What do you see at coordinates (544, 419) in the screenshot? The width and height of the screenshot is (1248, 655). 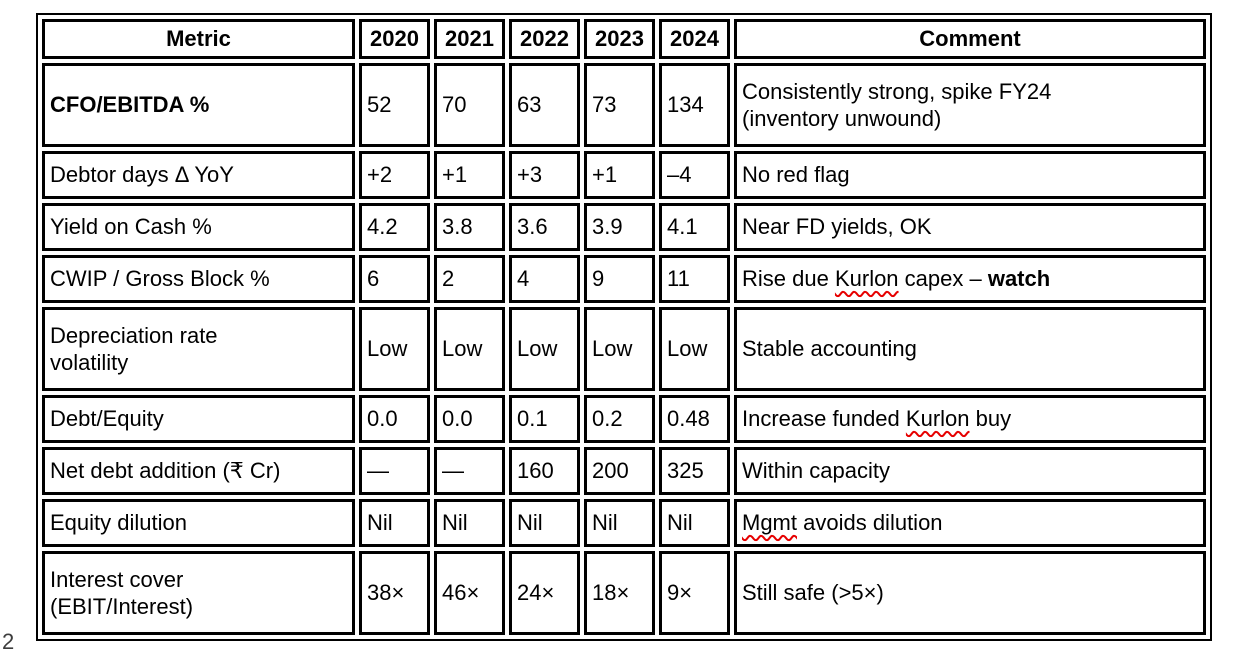 I see `value-cell: 0.1` at bounding box center [544, 419].